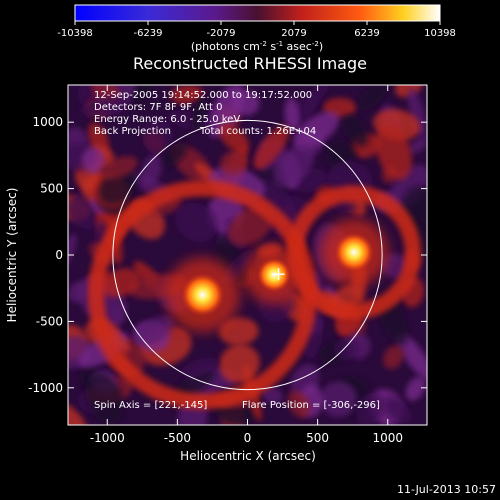 The image size is (500, 500). Describe the element at coordinates (250, 63) in the screenshot. I see `chart-title: Reconstructed RHESSI Image` at that location.